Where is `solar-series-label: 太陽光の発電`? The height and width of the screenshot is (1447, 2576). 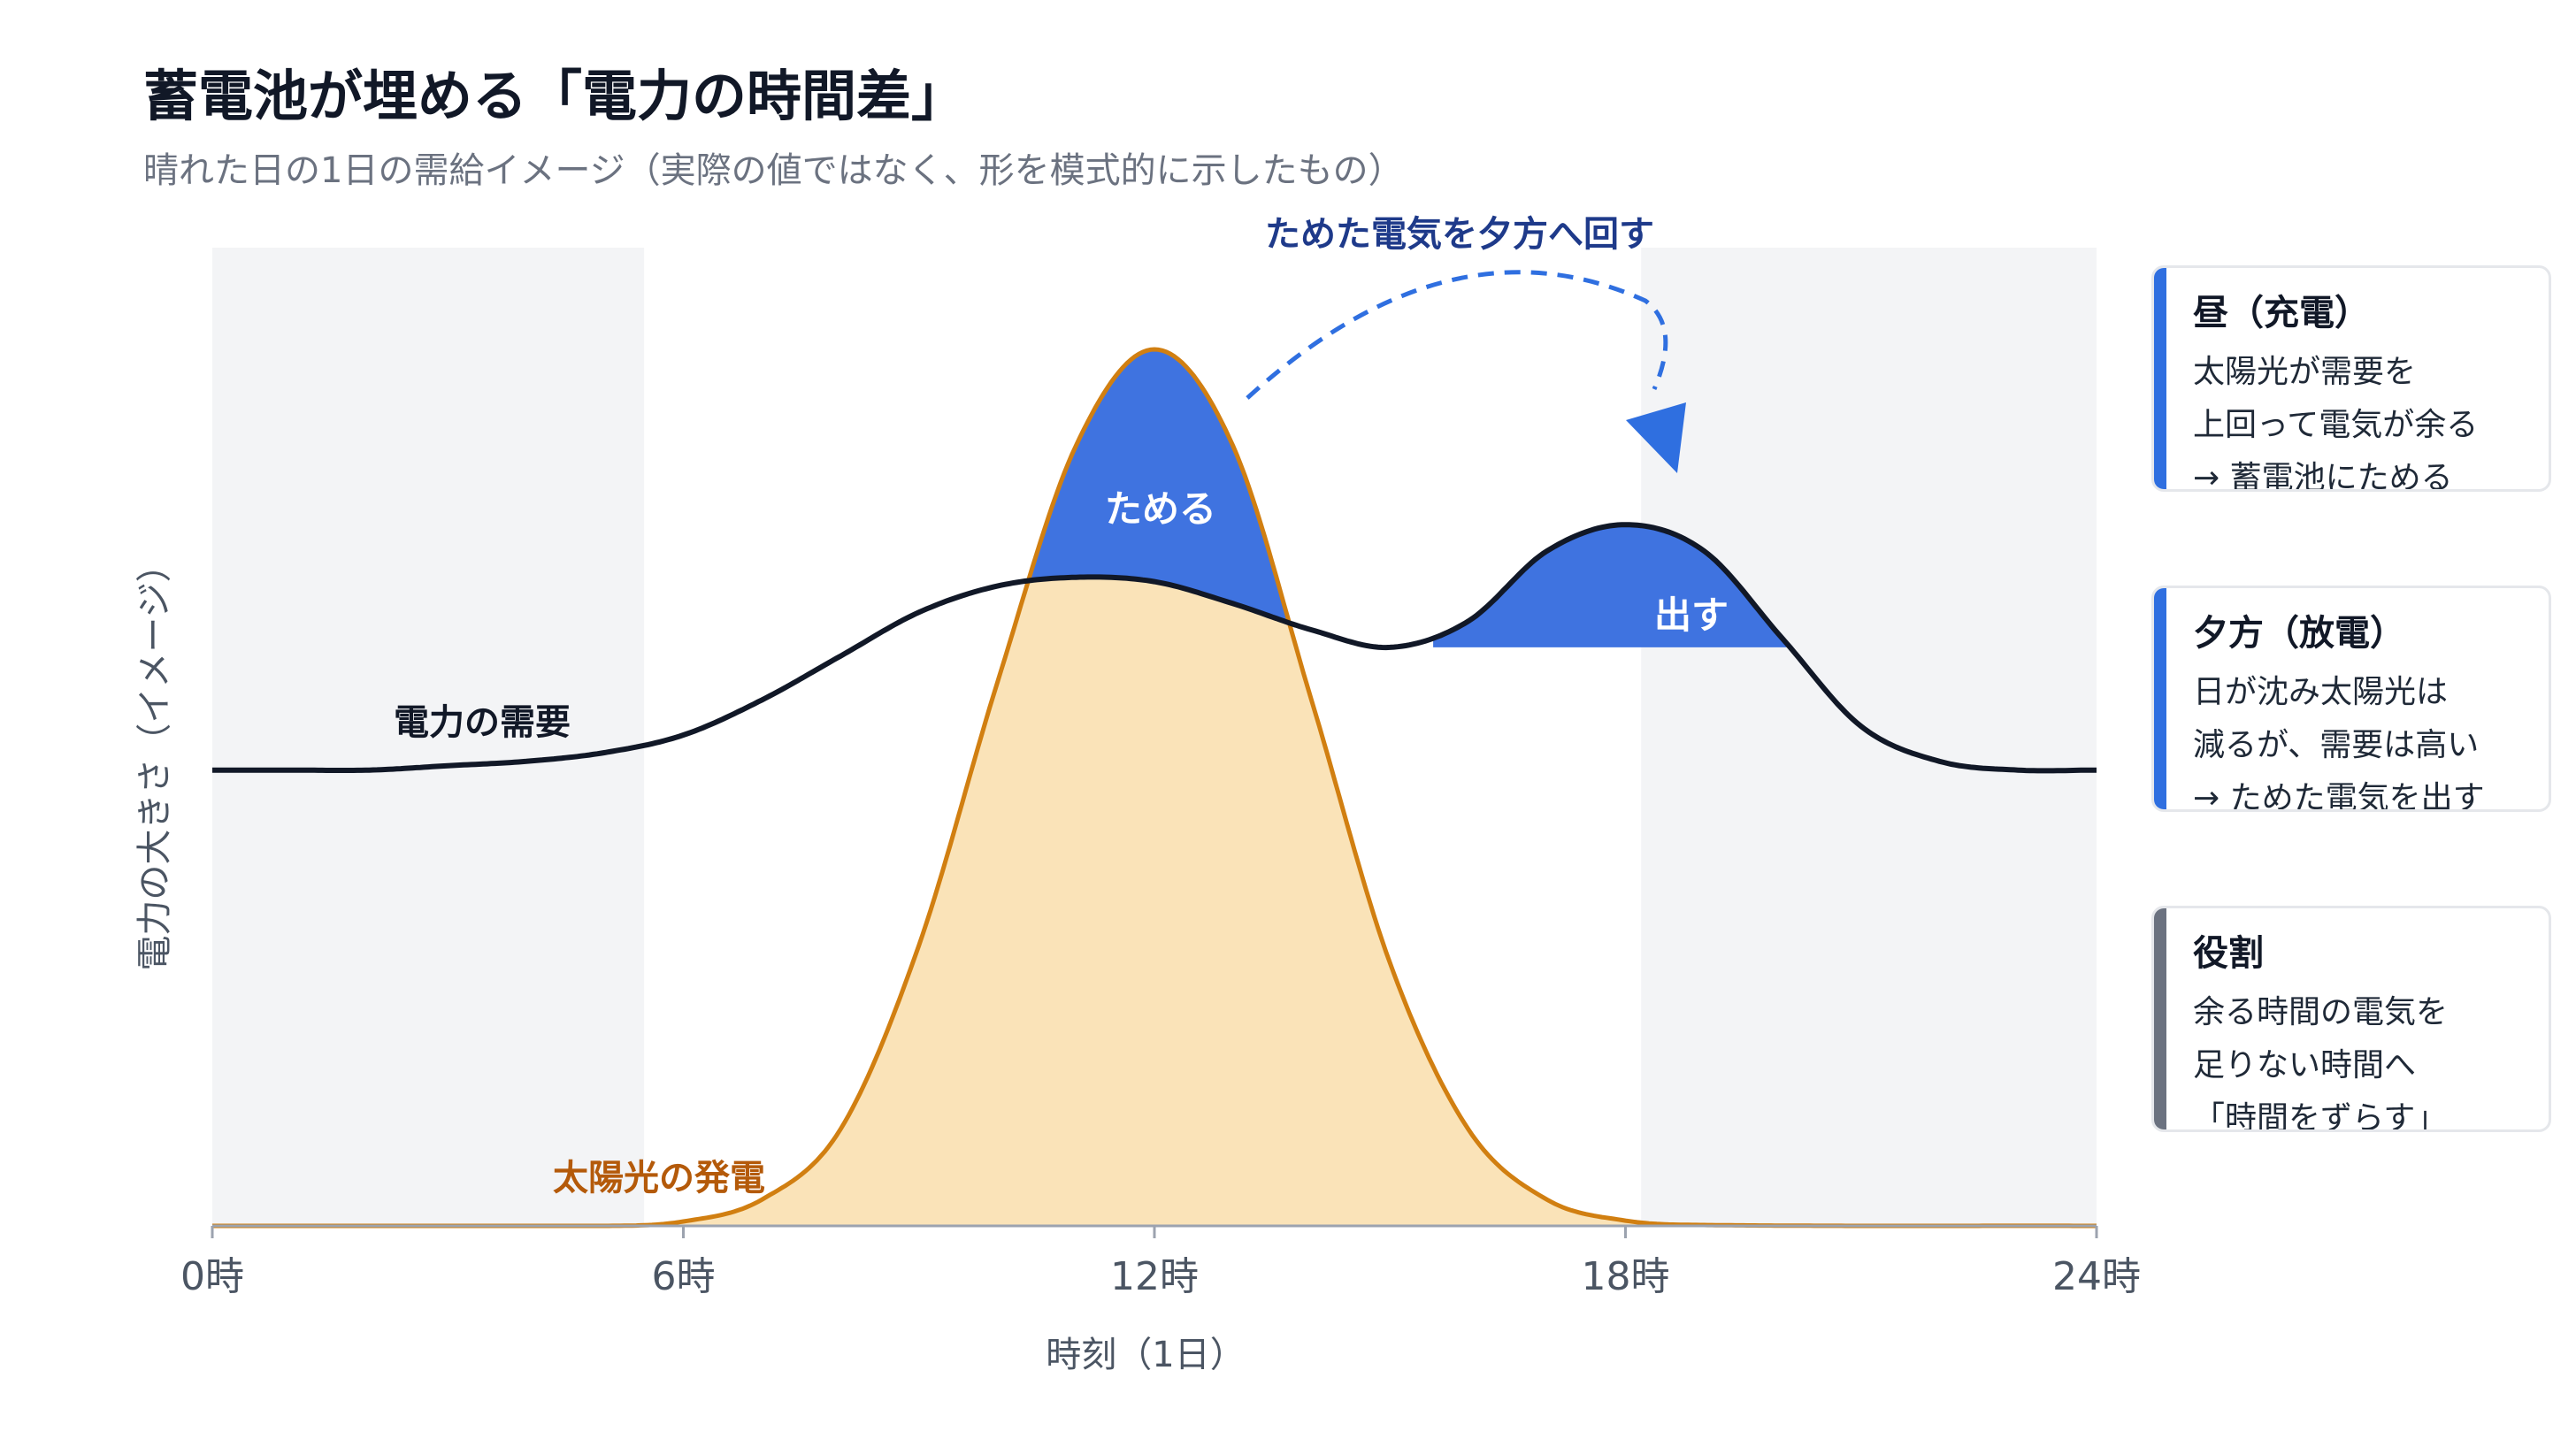 solar-series-label: 太陽光の発電 is located at coordinates (659, 1178).